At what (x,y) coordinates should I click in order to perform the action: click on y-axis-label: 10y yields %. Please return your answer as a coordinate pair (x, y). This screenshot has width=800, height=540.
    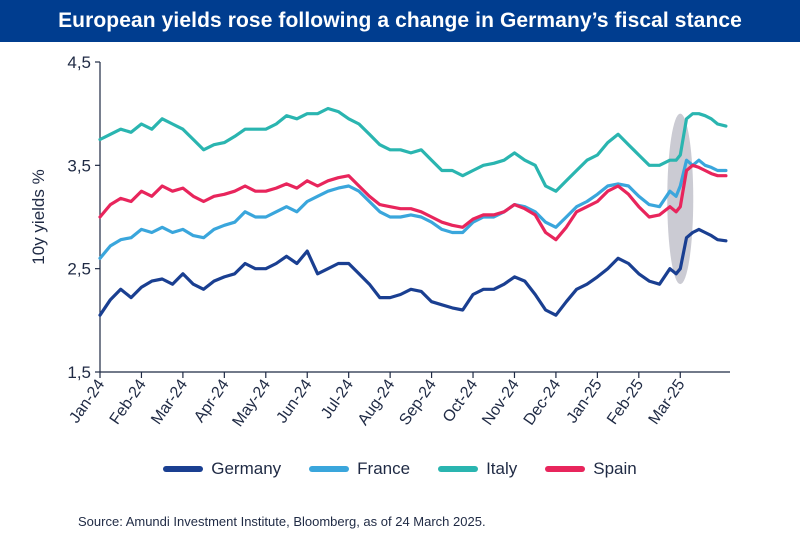
    Looking at the image, I should click on (38, 216).